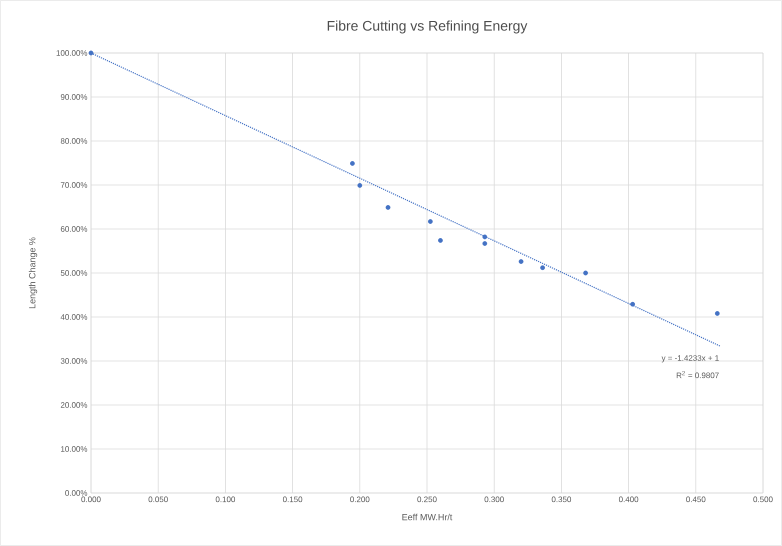 Image resolution: width=782 pixels, height=546 pixels. Describe the element at coordinates (33, 272) in the screenshot. I see `y-axis-title: Length Change %` at that location.